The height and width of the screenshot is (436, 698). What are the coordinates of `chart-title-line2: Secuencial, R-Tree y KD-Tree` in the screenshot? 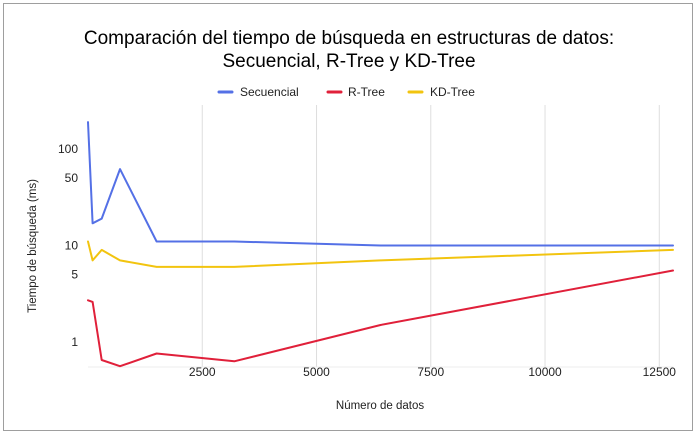 It's located at (348, 61).